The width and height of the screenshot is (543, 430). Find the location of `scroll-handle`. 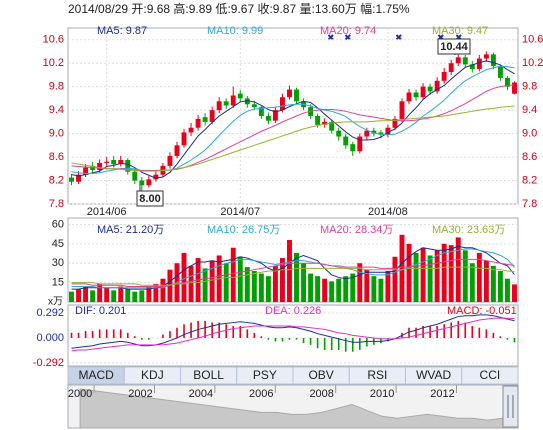

scroll-handle is located at coordinates (510, 406).